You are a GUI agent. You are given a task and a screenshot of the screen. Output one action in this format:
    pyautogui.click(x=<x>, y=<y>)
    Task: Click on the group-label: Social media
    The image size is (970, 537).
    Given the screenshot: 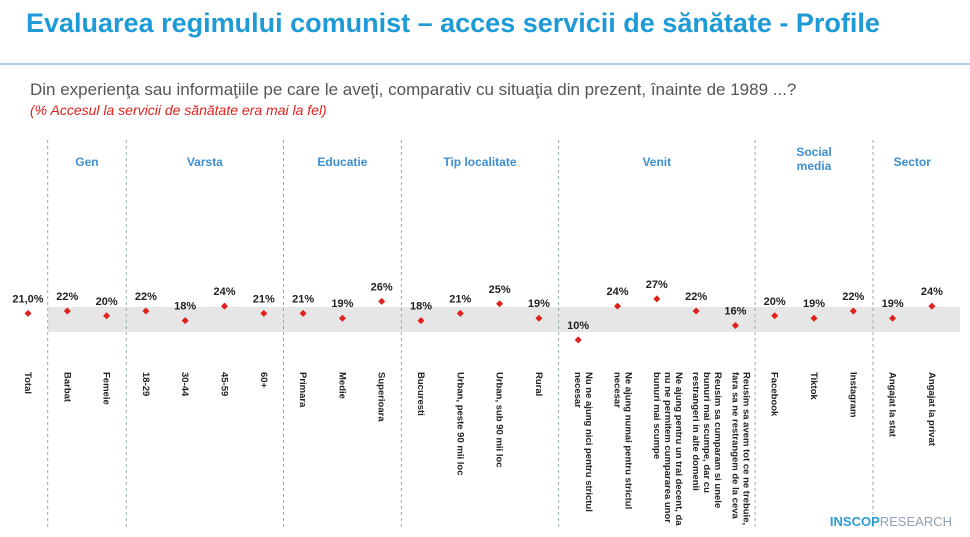 What is the action you would take?
    pyautogui.click(x=814, y=159)
    